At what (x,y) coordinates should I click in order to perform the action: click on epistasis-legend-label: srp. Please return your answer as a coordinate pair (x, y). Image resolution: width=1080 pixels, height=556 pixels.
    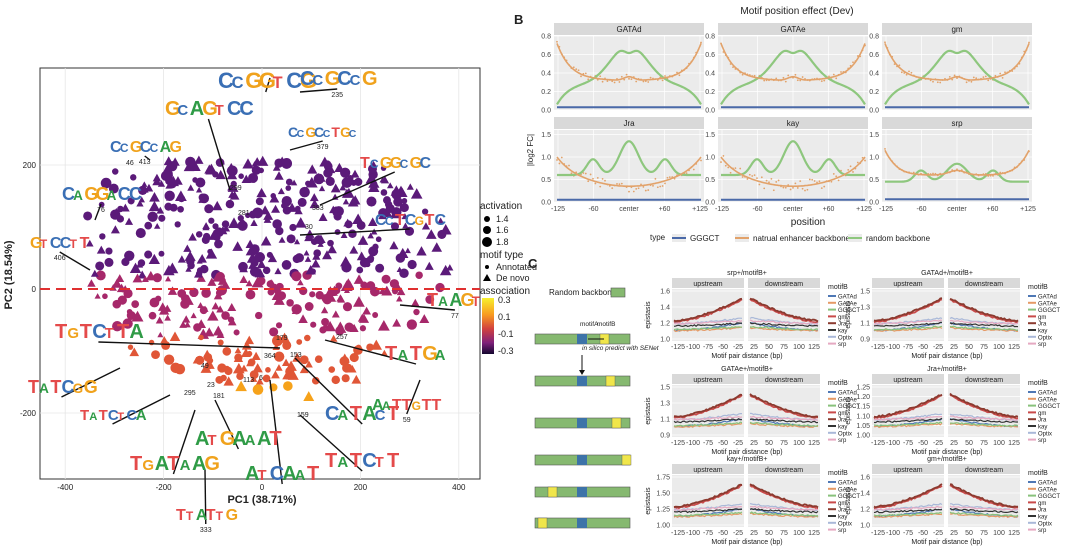
    Looking at the image, I should click on (842, 531).